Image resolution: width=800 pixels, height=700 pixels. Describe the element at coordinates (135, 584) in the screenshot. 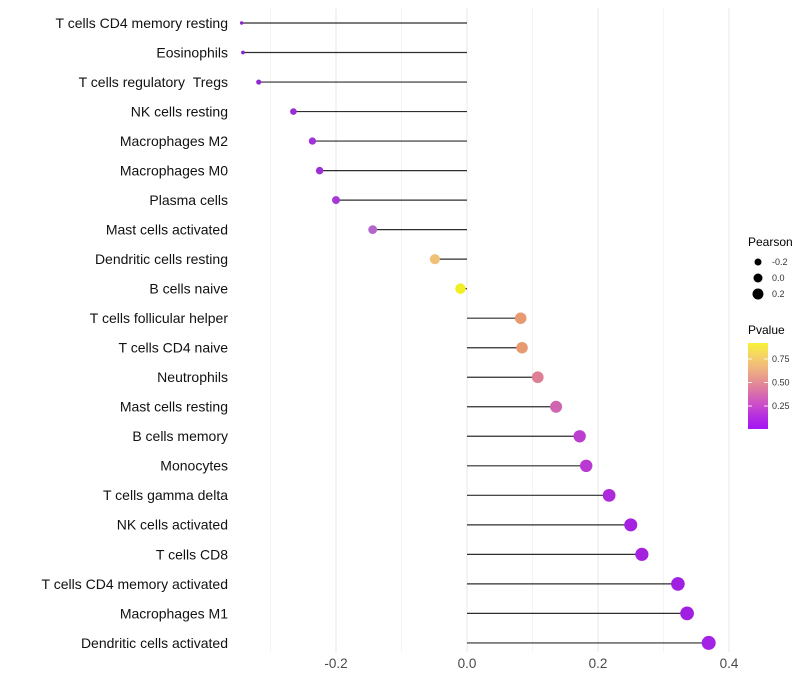

I see `y-axis-category-label: T cells CD4 memory activated` at that location.